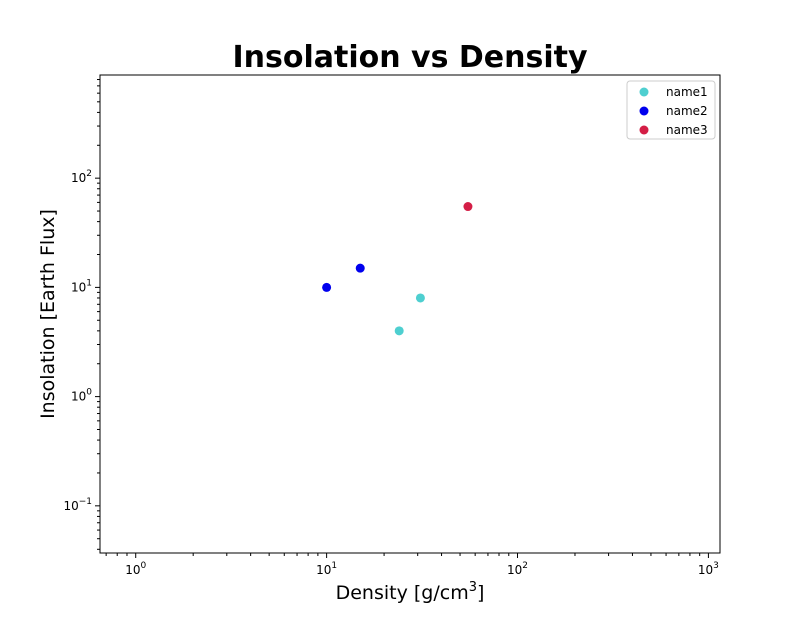 The width and height of the screenshot is (800, 622). Describe the element at coordinates (412, 565) in the screenshot. I see `x-axis-ticks: 10⁰ 10¹ 10² 10³` at that location.